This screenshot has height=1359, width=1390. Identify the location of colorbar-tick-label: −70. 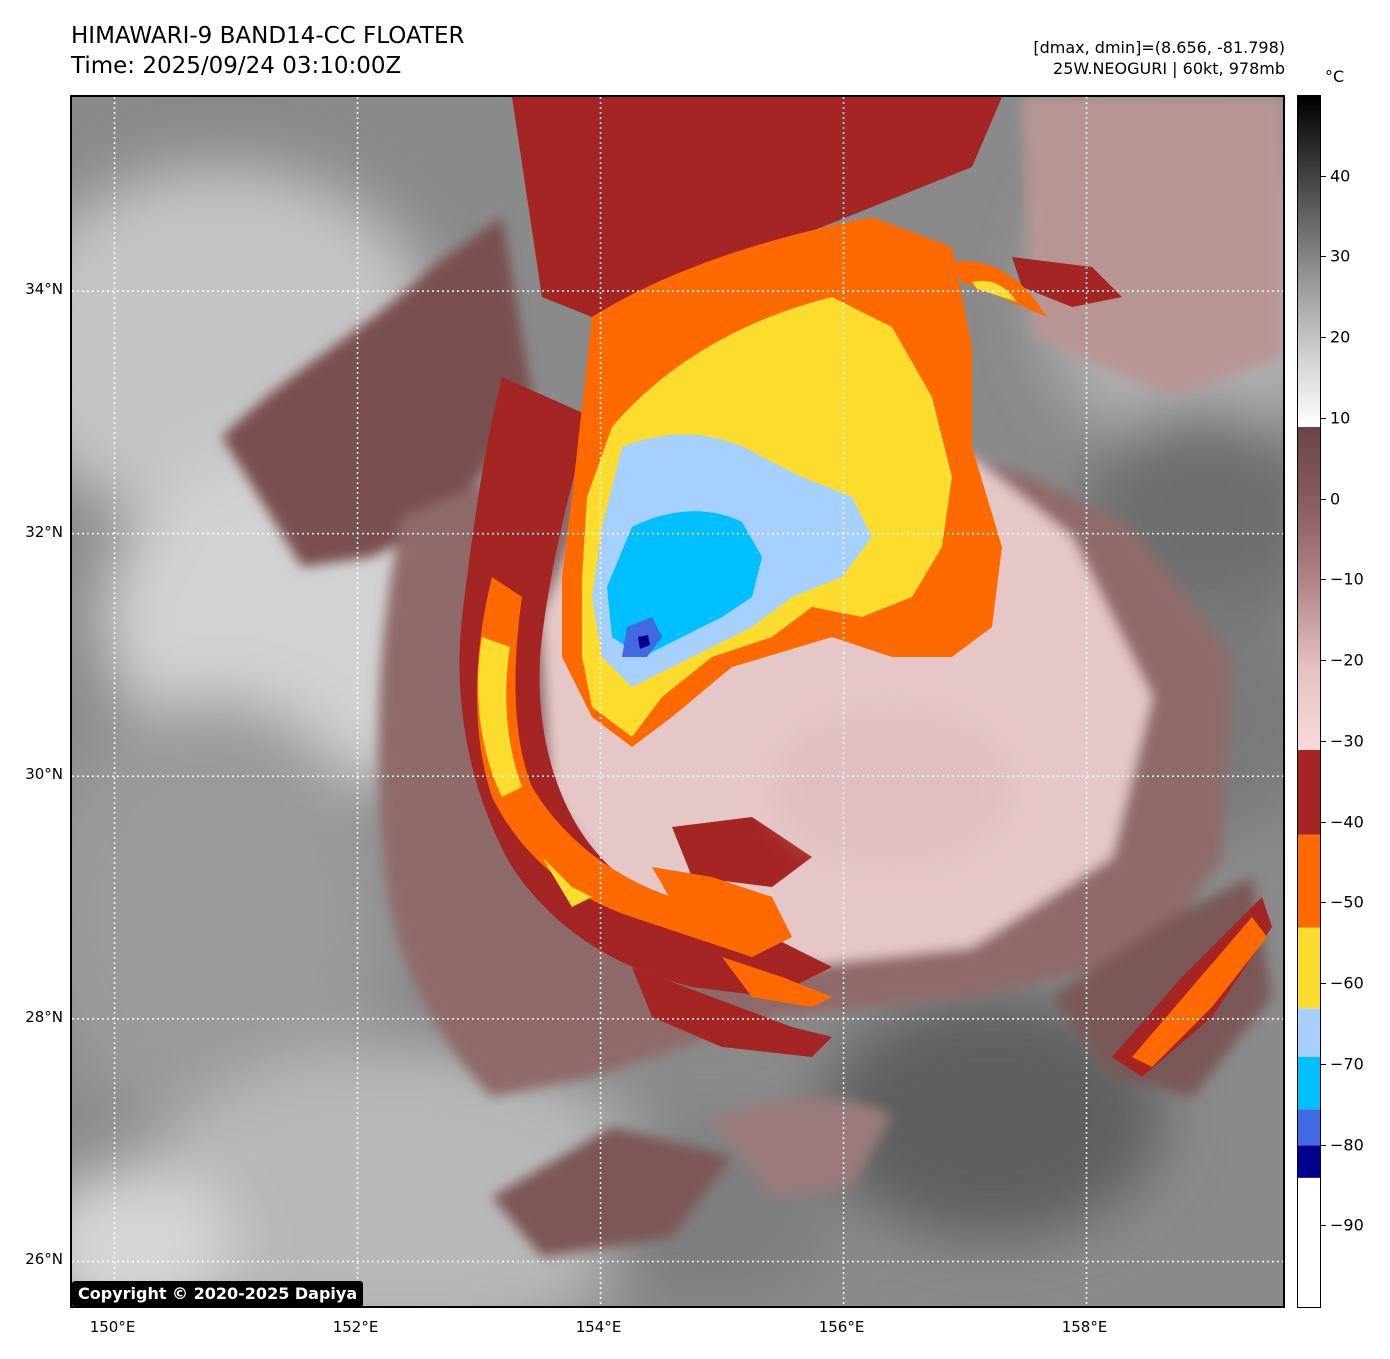
(1347, 1064).